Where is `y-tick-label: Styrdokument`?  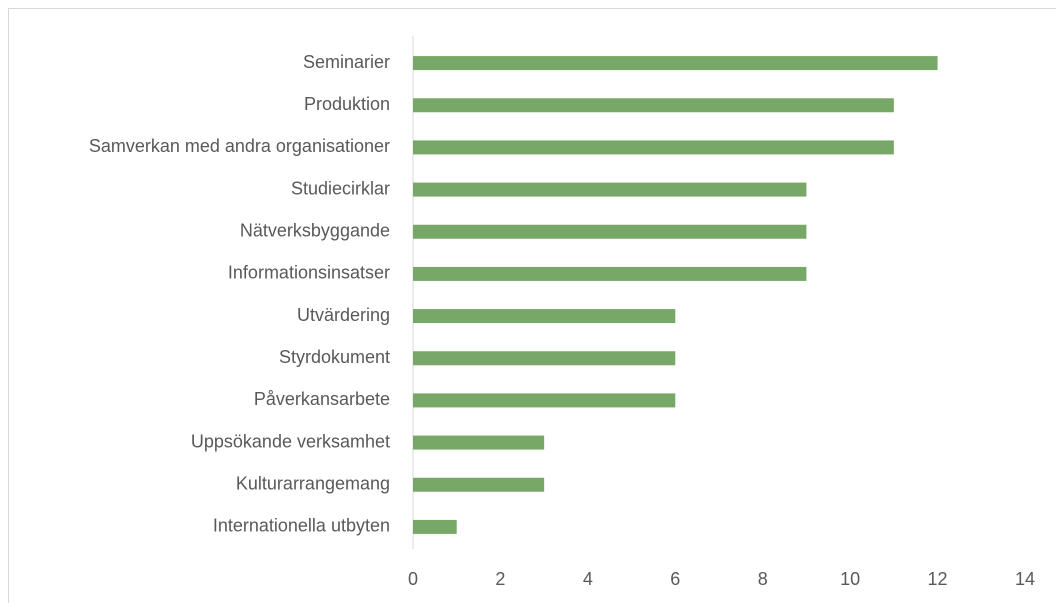
y-tick-label: Styrdokument is located at coordinates (334, 357).